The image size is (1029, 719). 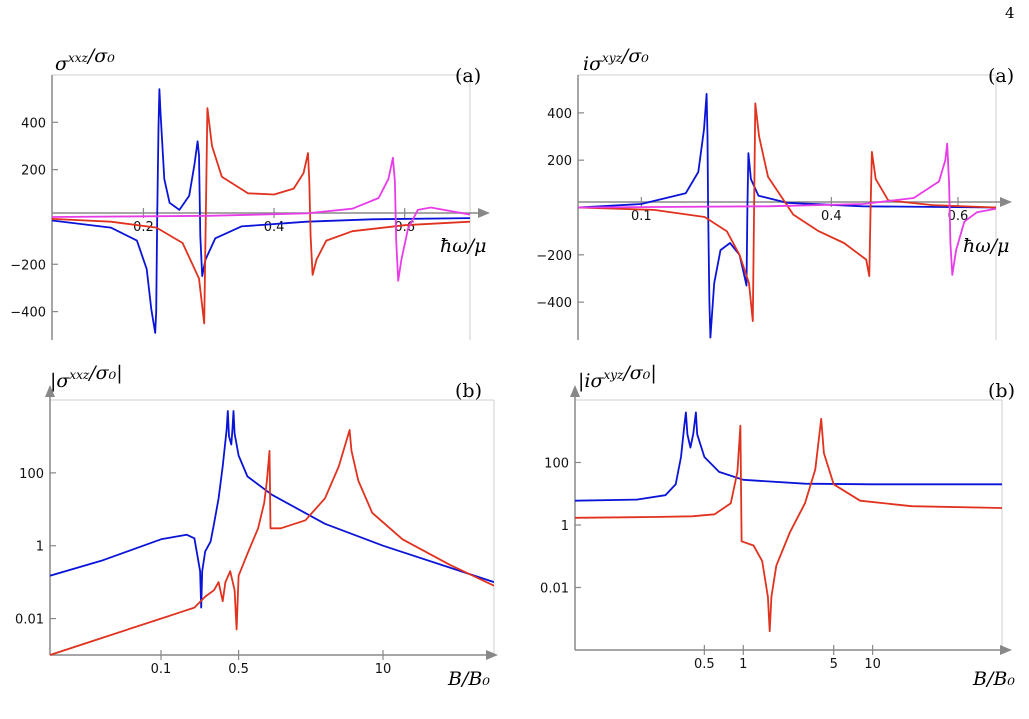 What do you see at coordinates (1010, 13) in the screenshot?
I see `page-number: 4` at bounding box center [1010, 13].